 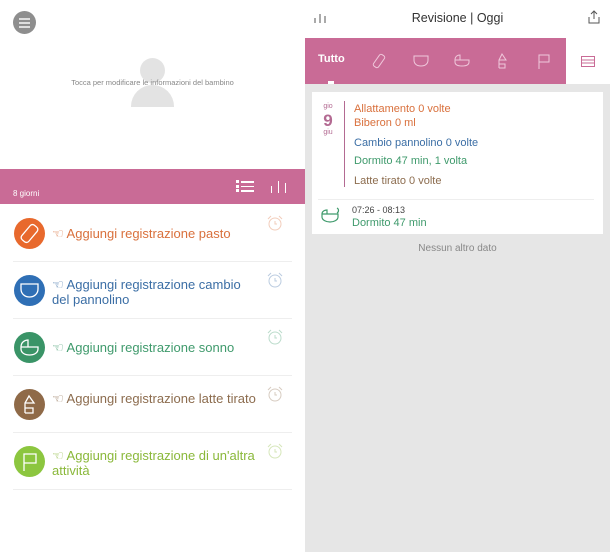 I want to click on list-menu-icon, so click(x=588, y=61).